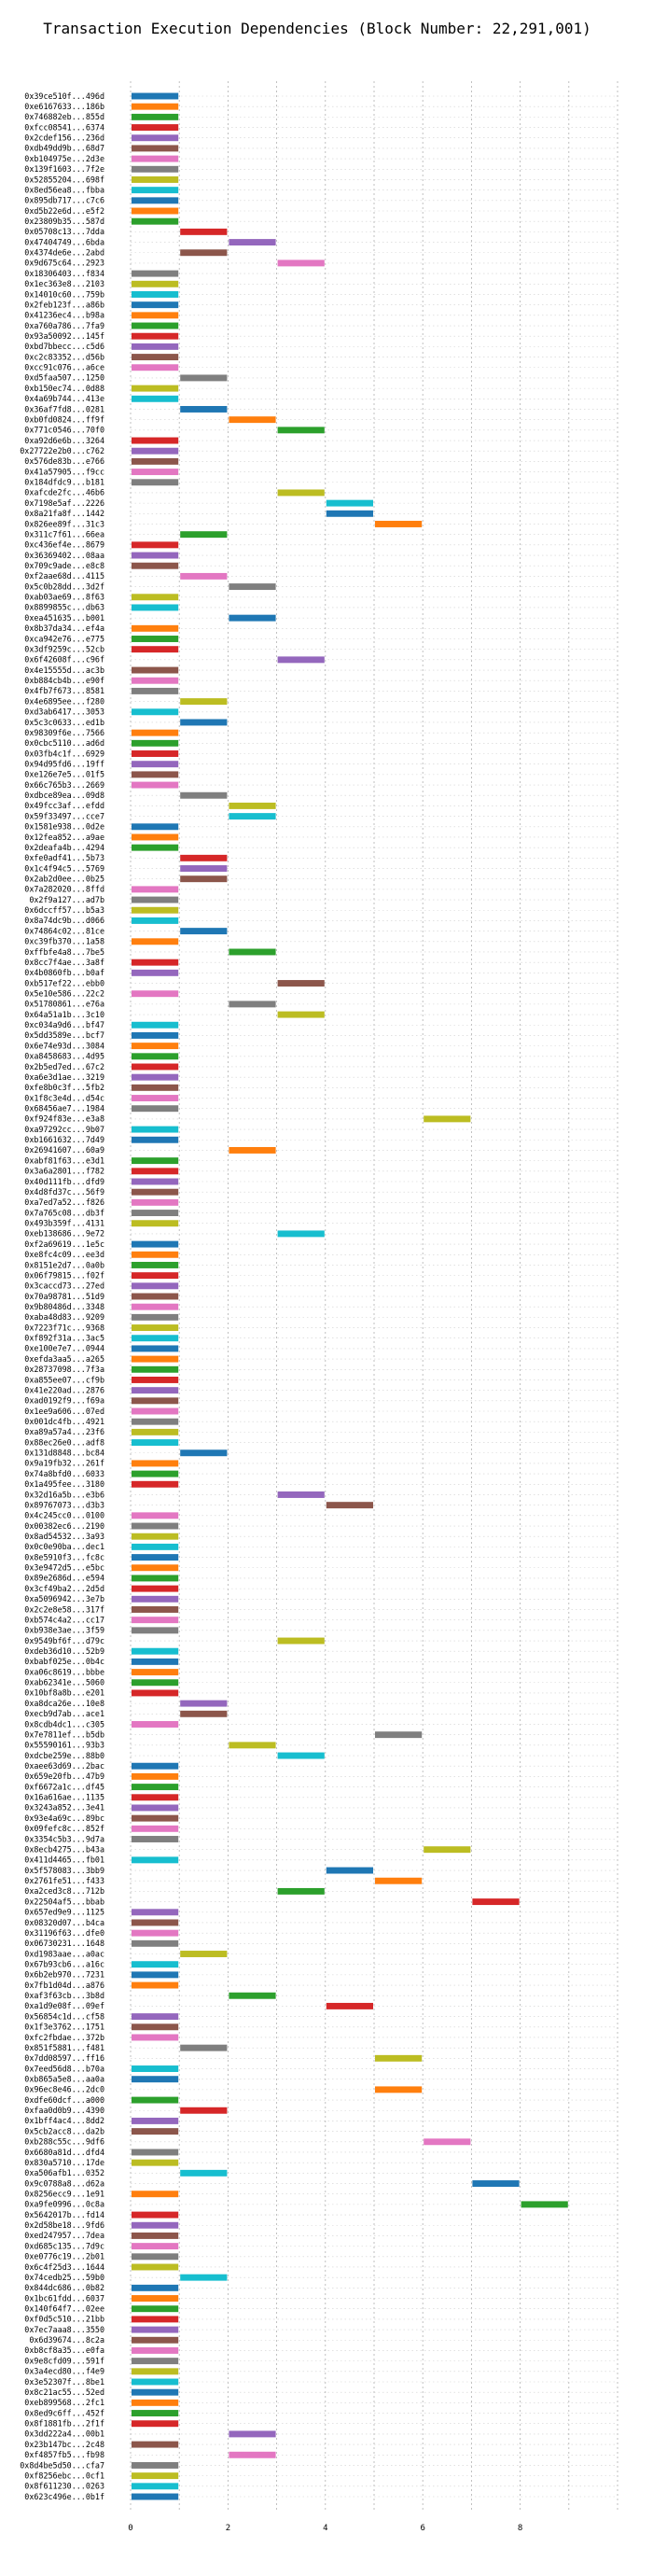 The image size is (653, 2576). What do you see at coordinates (64, 973) in the screenshot?
I see `y-tick-label: 0x4b0860fb...b0af` at bounding box center [64, 973].